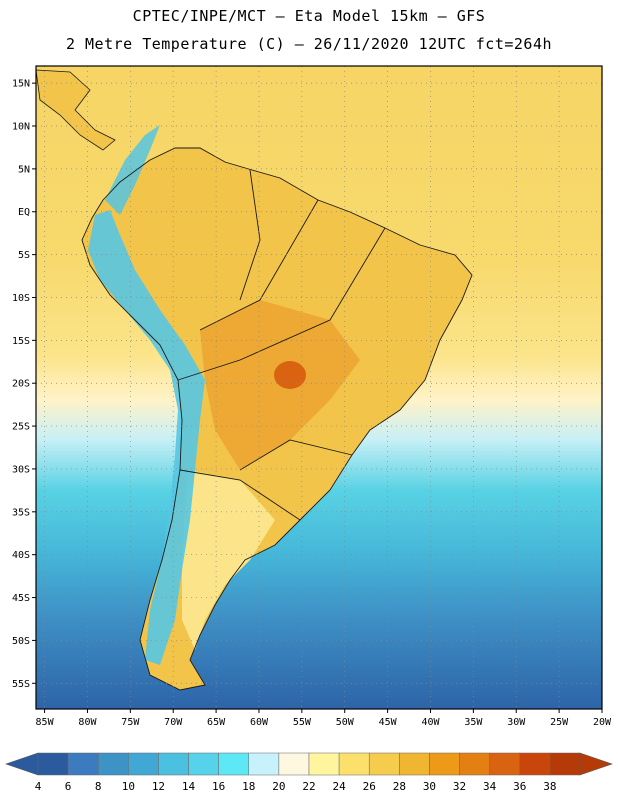 This screenshot has height=800, width=618. What do you see at coordinates (290, 375) in the screenshot?
I see `hotspot-chaco` at bounding box center [290, 375].